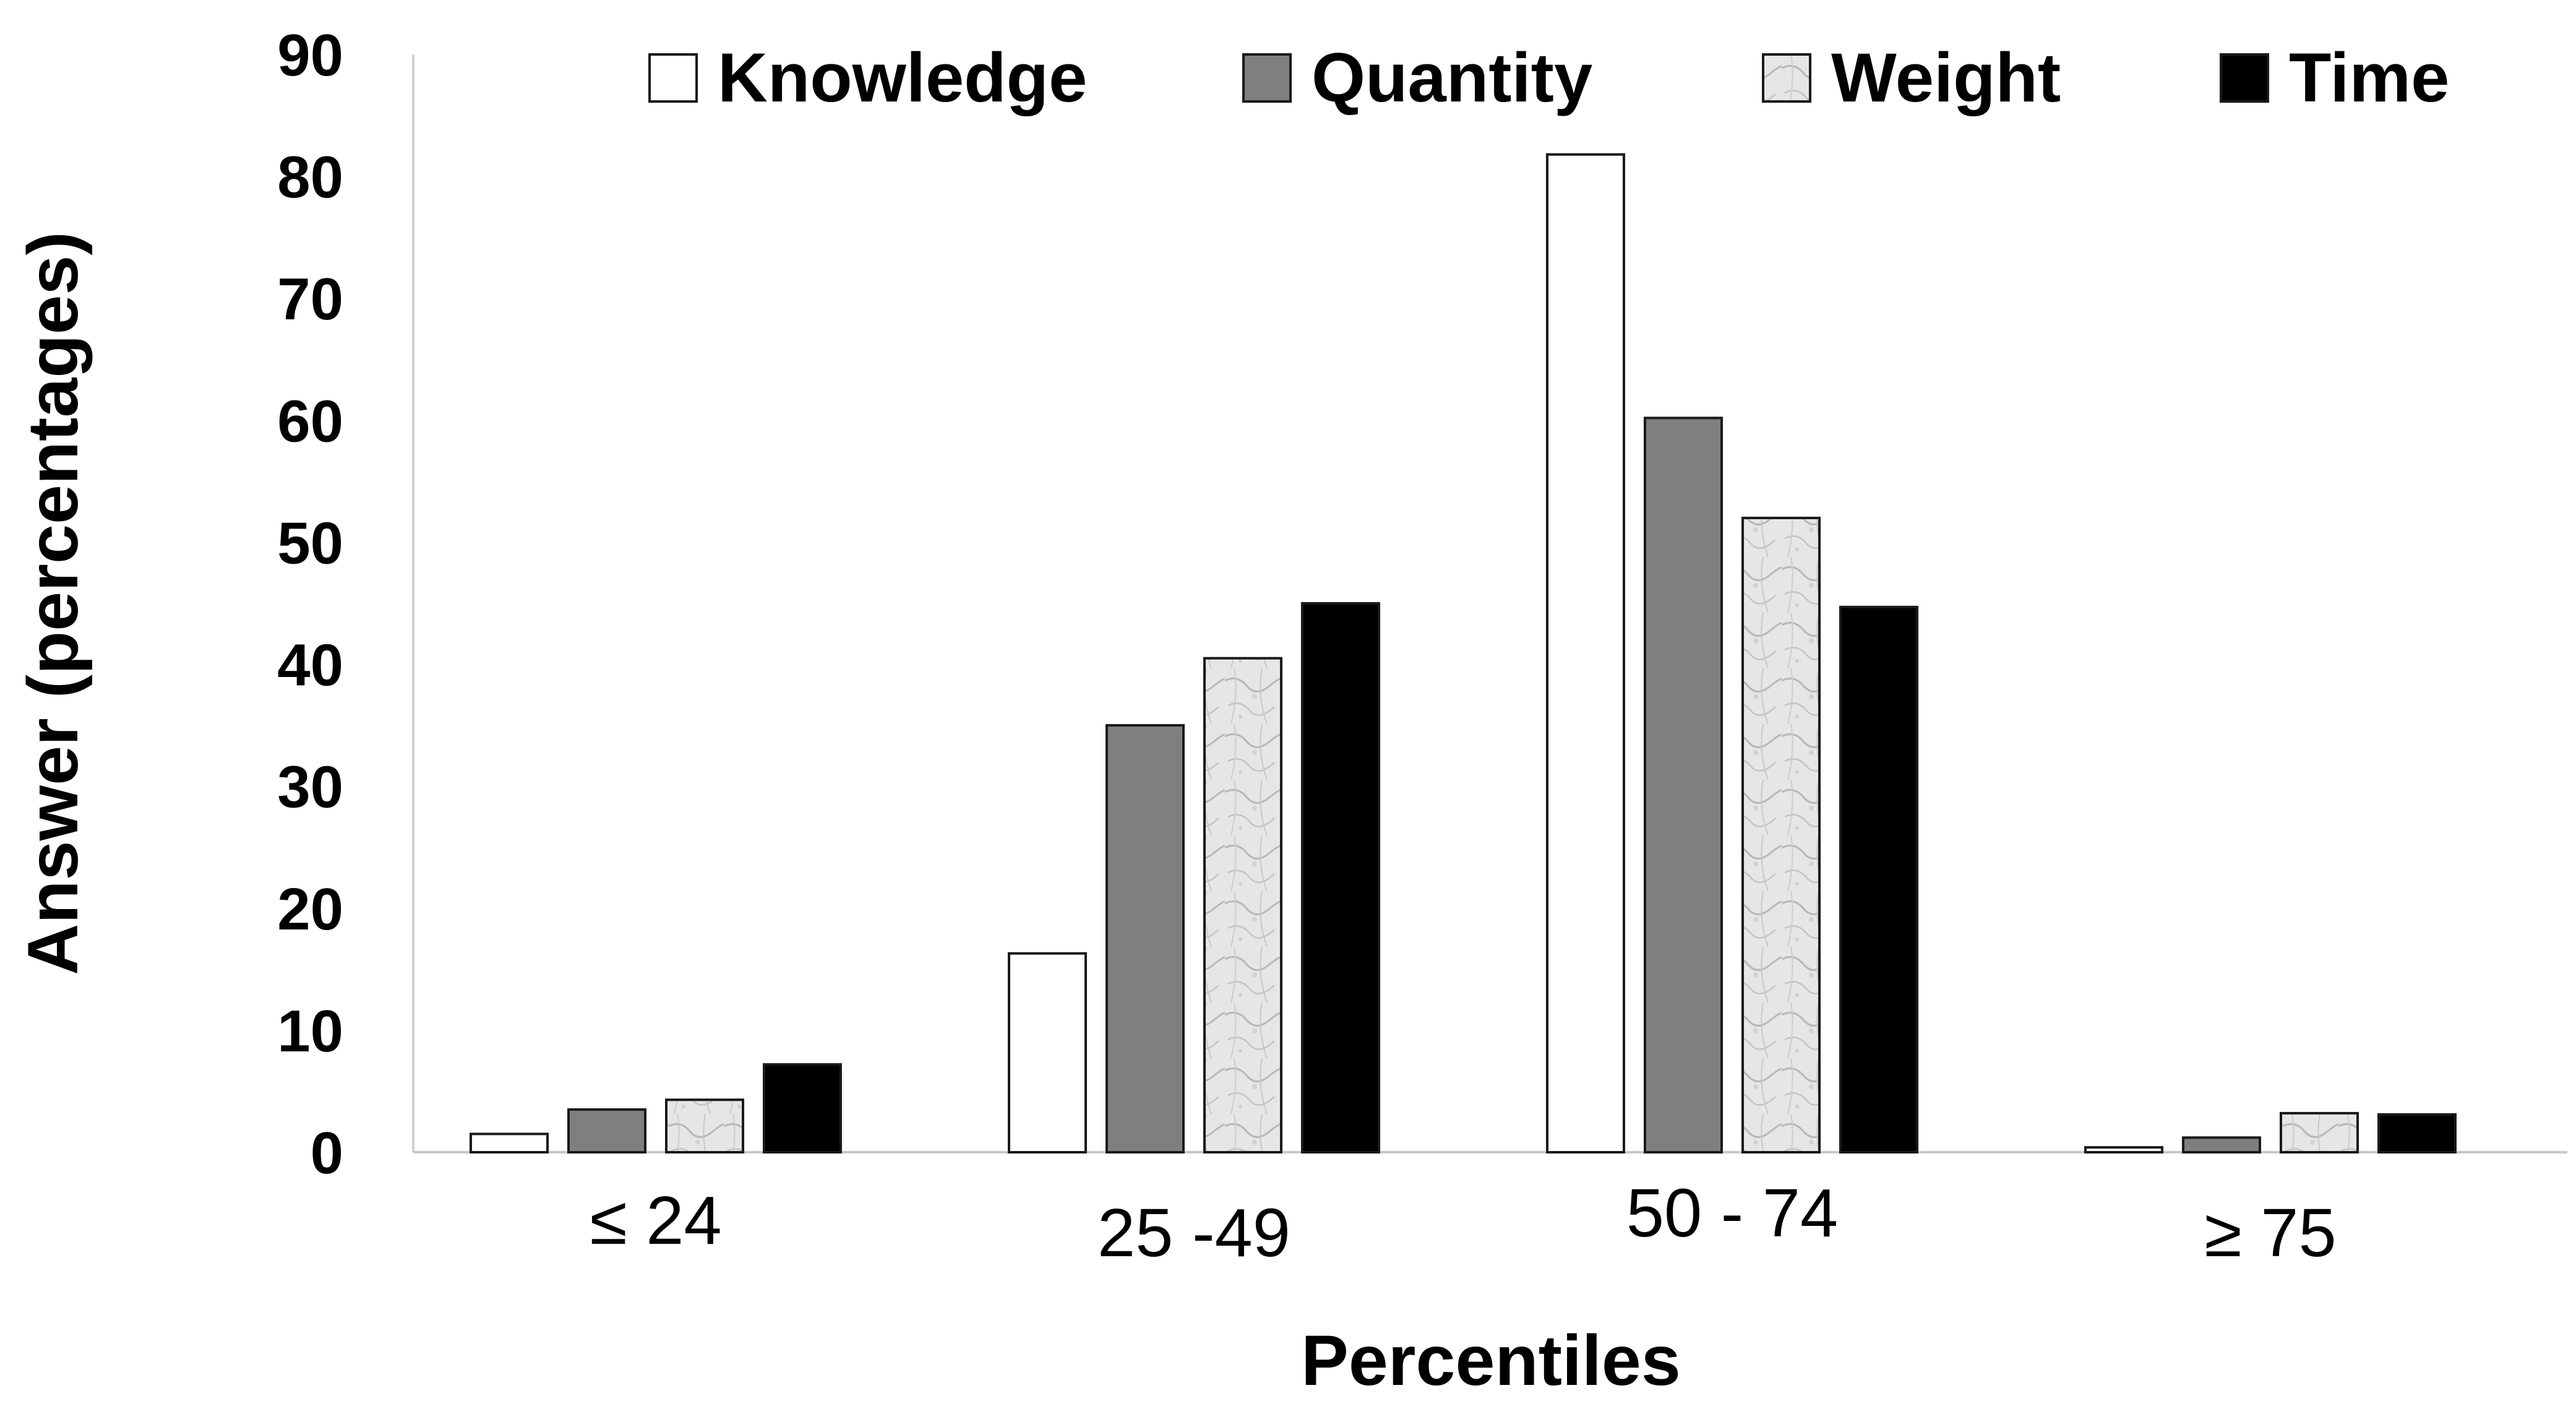 The height and width of the screenshot is (1401, 2576). What do you see at coordinates (2270, 1233) in the screenshot?
I see `x-category-label: ≥ 75` at bounding box center [2270, 1233].